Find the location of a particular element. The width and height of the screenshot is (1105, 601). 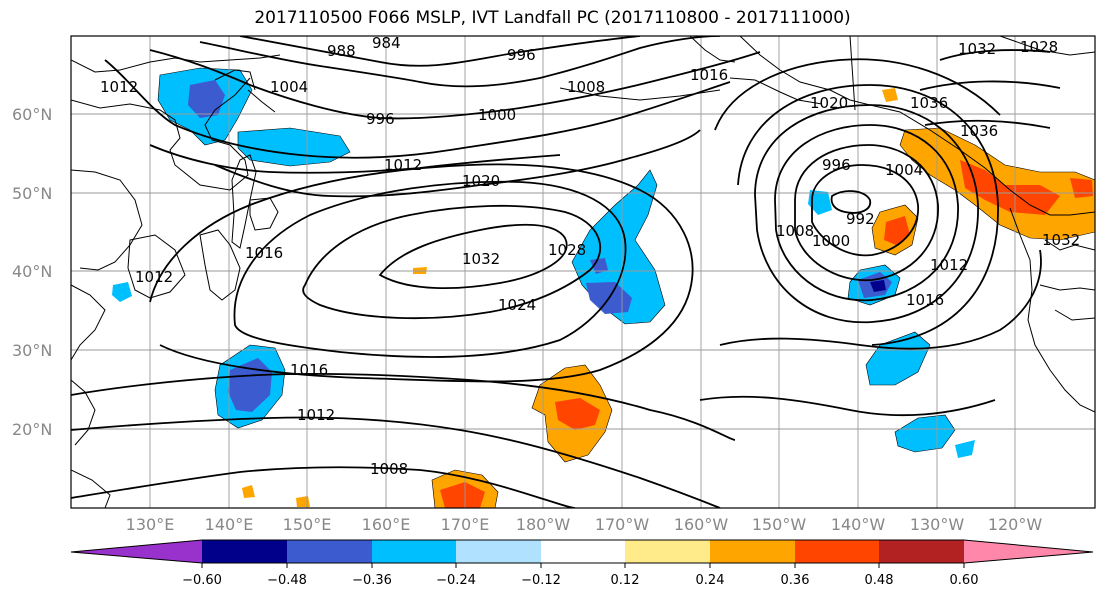

colorbar-ticks is located at coordinates (583, 565).